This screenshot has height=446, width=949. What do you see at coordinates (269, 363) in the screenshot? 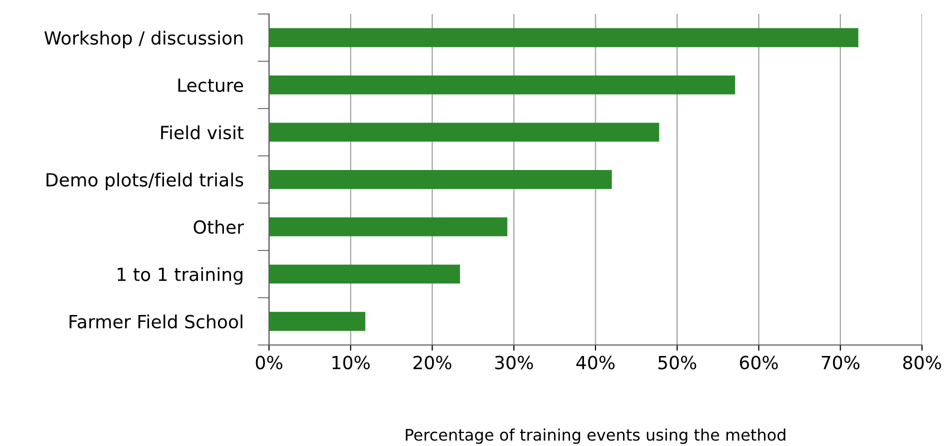
I see `x-tick-label: 0%` at bounding box center [269, 363].